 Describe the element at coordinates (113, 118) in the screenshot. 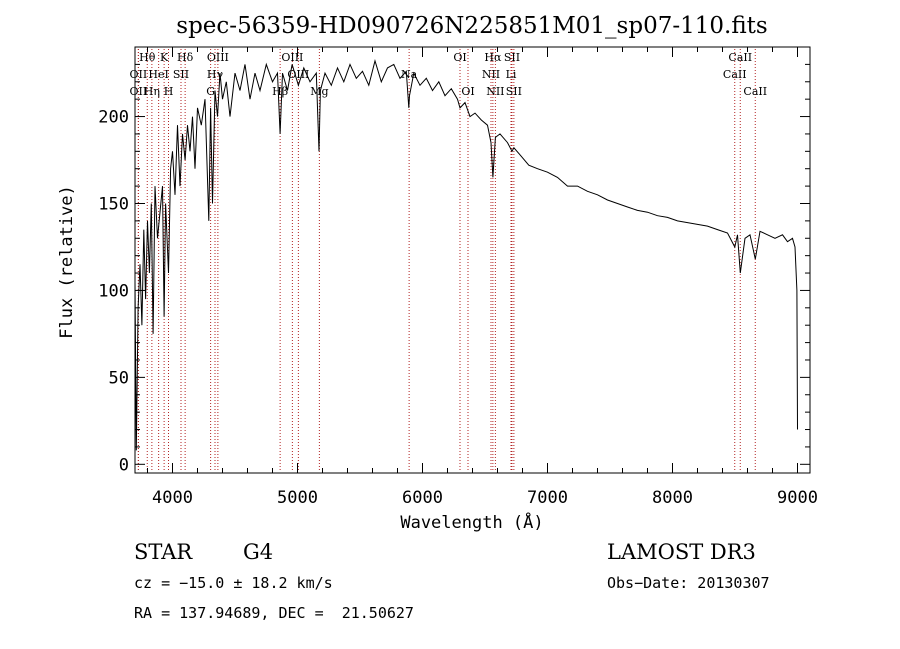

I see `y-tick-label: 200` at that location.